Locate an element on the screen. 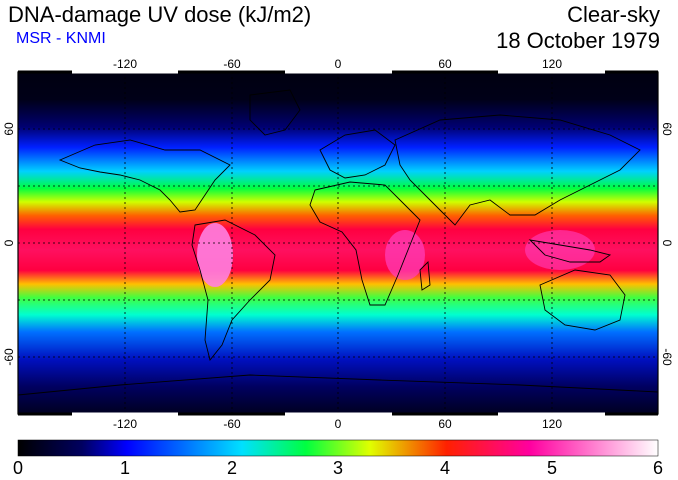 The width and height of the screenshot is (678, 480). peak-indonesia is located at coordinates (560, 250).